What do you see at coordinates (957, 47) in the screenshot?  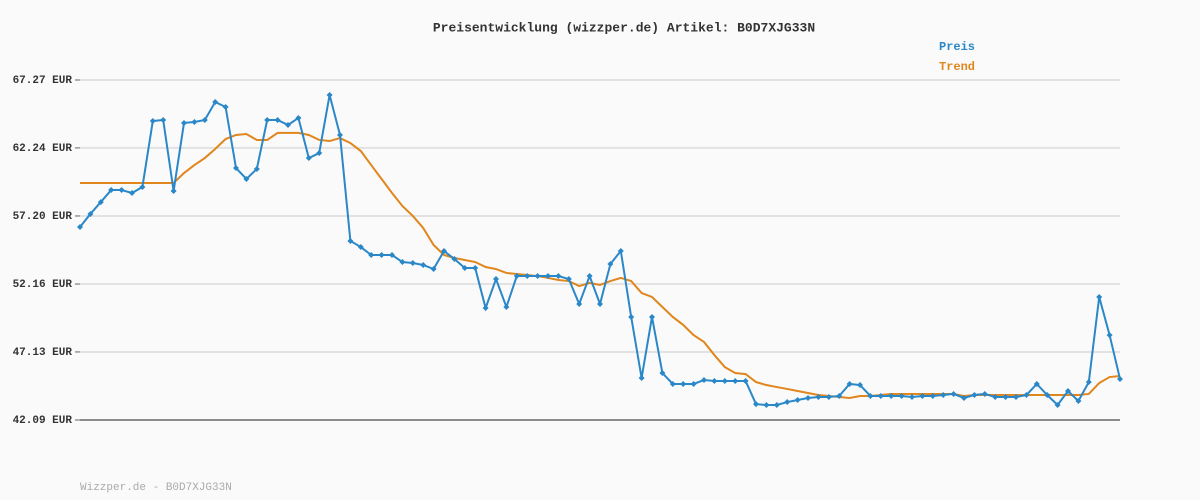 I see `legend-label: Preis` at bounding box center [957, 47].